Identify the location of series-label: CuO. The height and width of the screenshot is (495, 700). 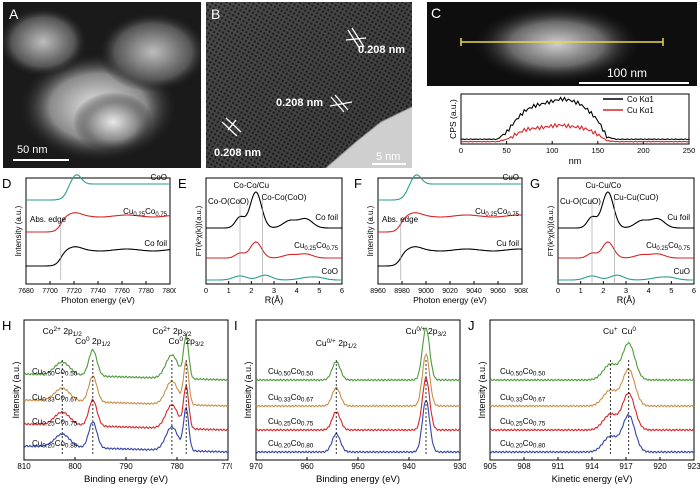
(511, 178).